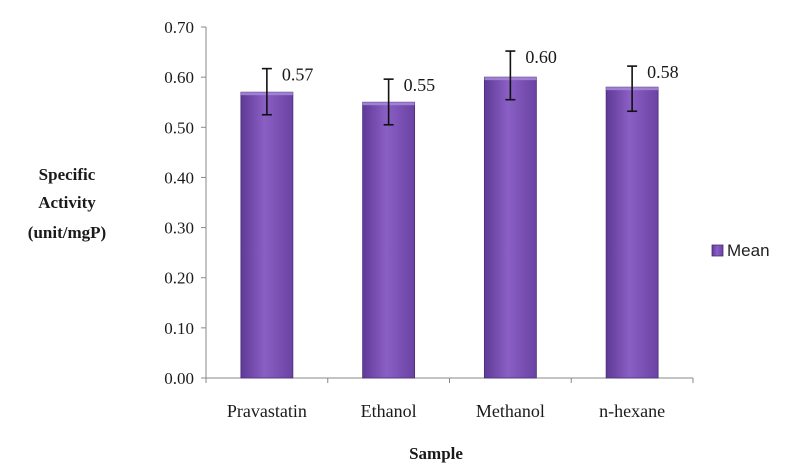  What do you see at coordinates (179, 228) in the screenshot?
I see `y-tick-label: 0.30` at bounding box center [179, 228].